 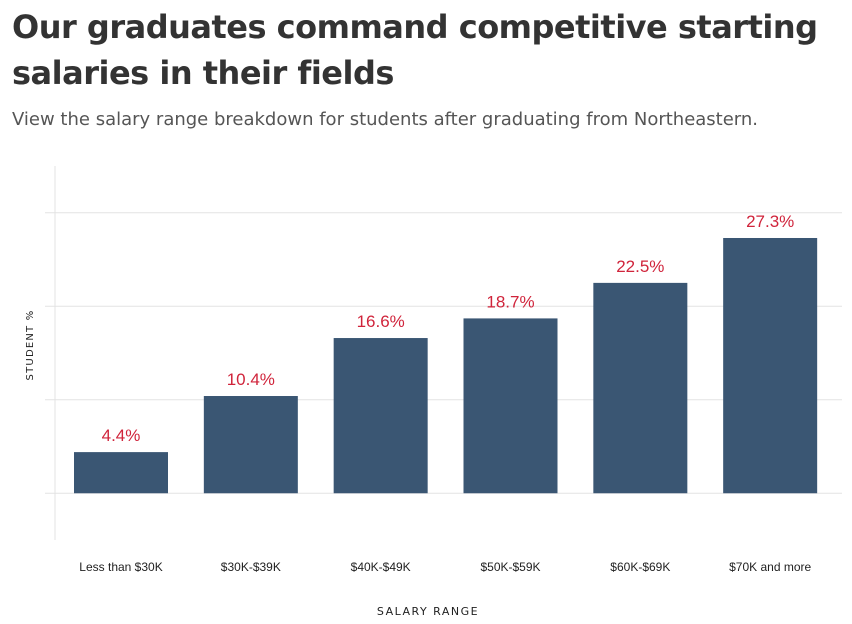 What do you see at coordinates (251, 379) in the screenshot?
I see `data-label: 10.4%` at bounding box center [251, 379].